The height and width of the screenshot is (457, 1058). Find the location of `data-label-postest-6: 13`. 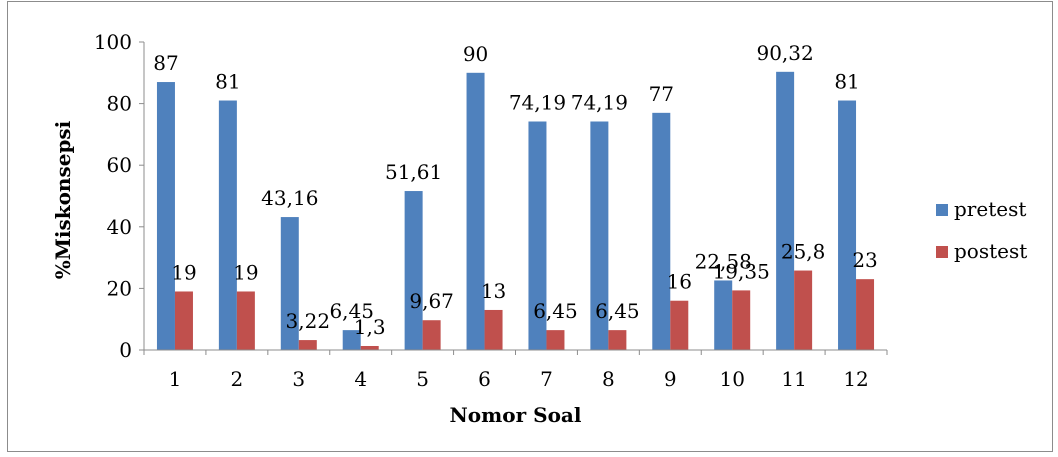

data-label-postest-6: 13 is located at coordinates (493, 291).